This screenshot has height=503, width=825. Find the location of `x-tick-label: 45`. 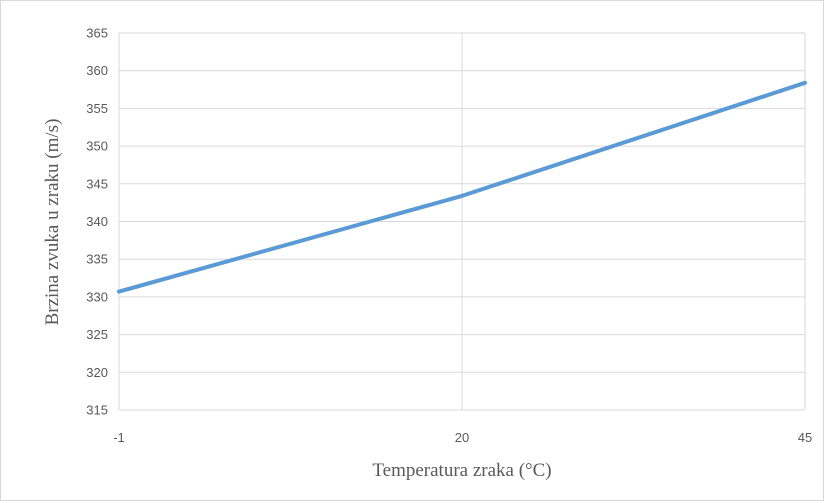

x-tick-label: 45 is located at coordinates (805, 437).